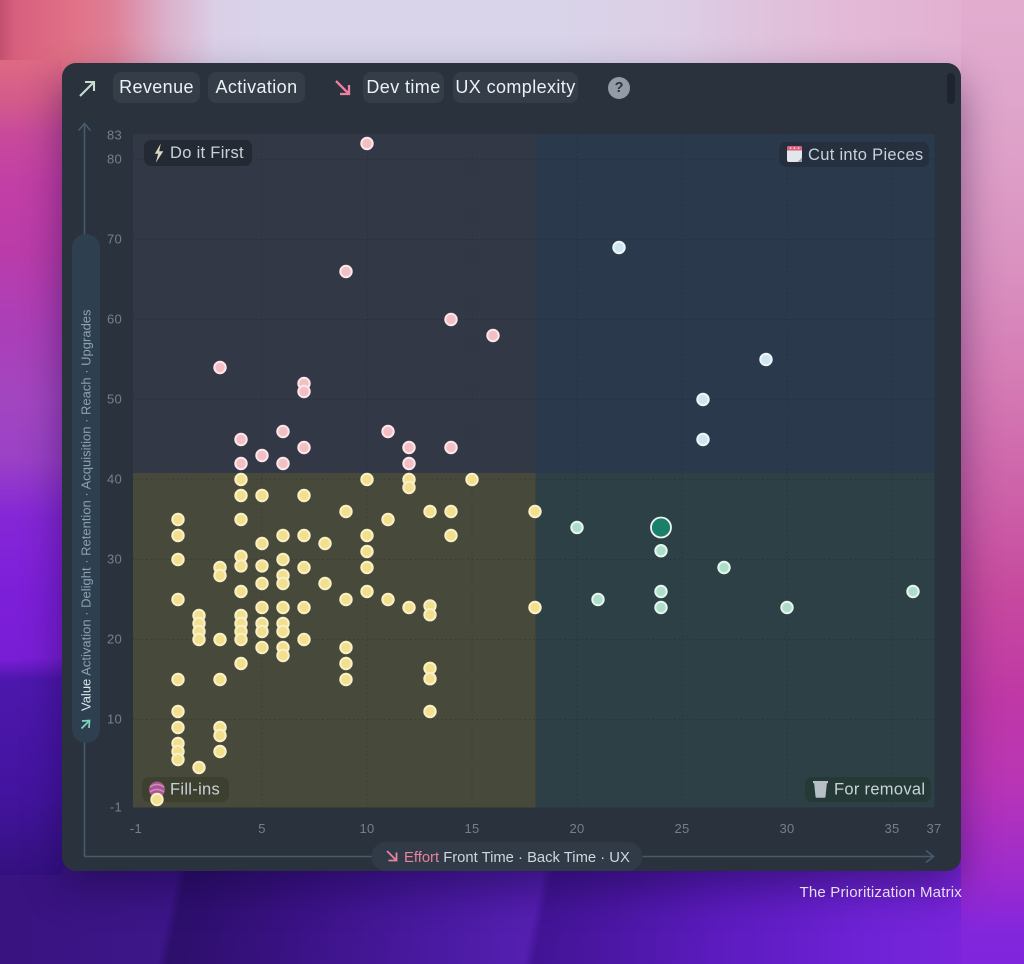 This screenshot has height=964, width=1024. I want to click on svg-text: 70, so click(114, 239).